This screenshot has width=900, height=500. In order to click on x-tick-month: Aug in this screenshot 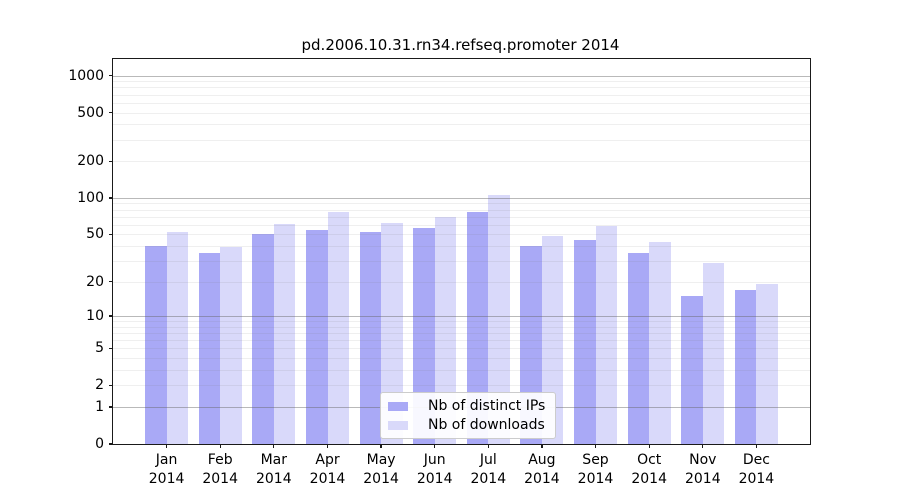, I will do `click(542, 460)`.